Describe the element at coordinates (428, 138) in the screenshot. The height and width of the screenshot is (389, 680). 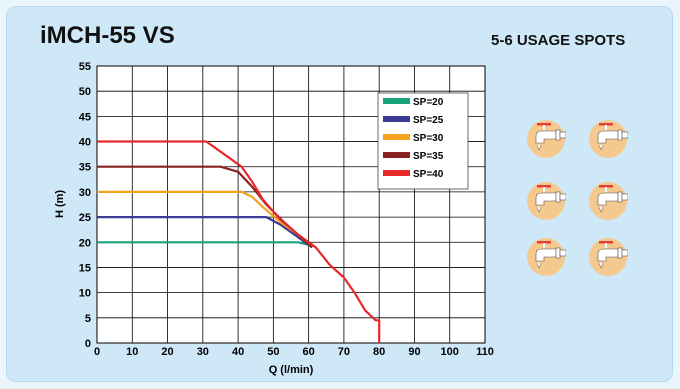
I see `legend-label: SP=30` at that location.